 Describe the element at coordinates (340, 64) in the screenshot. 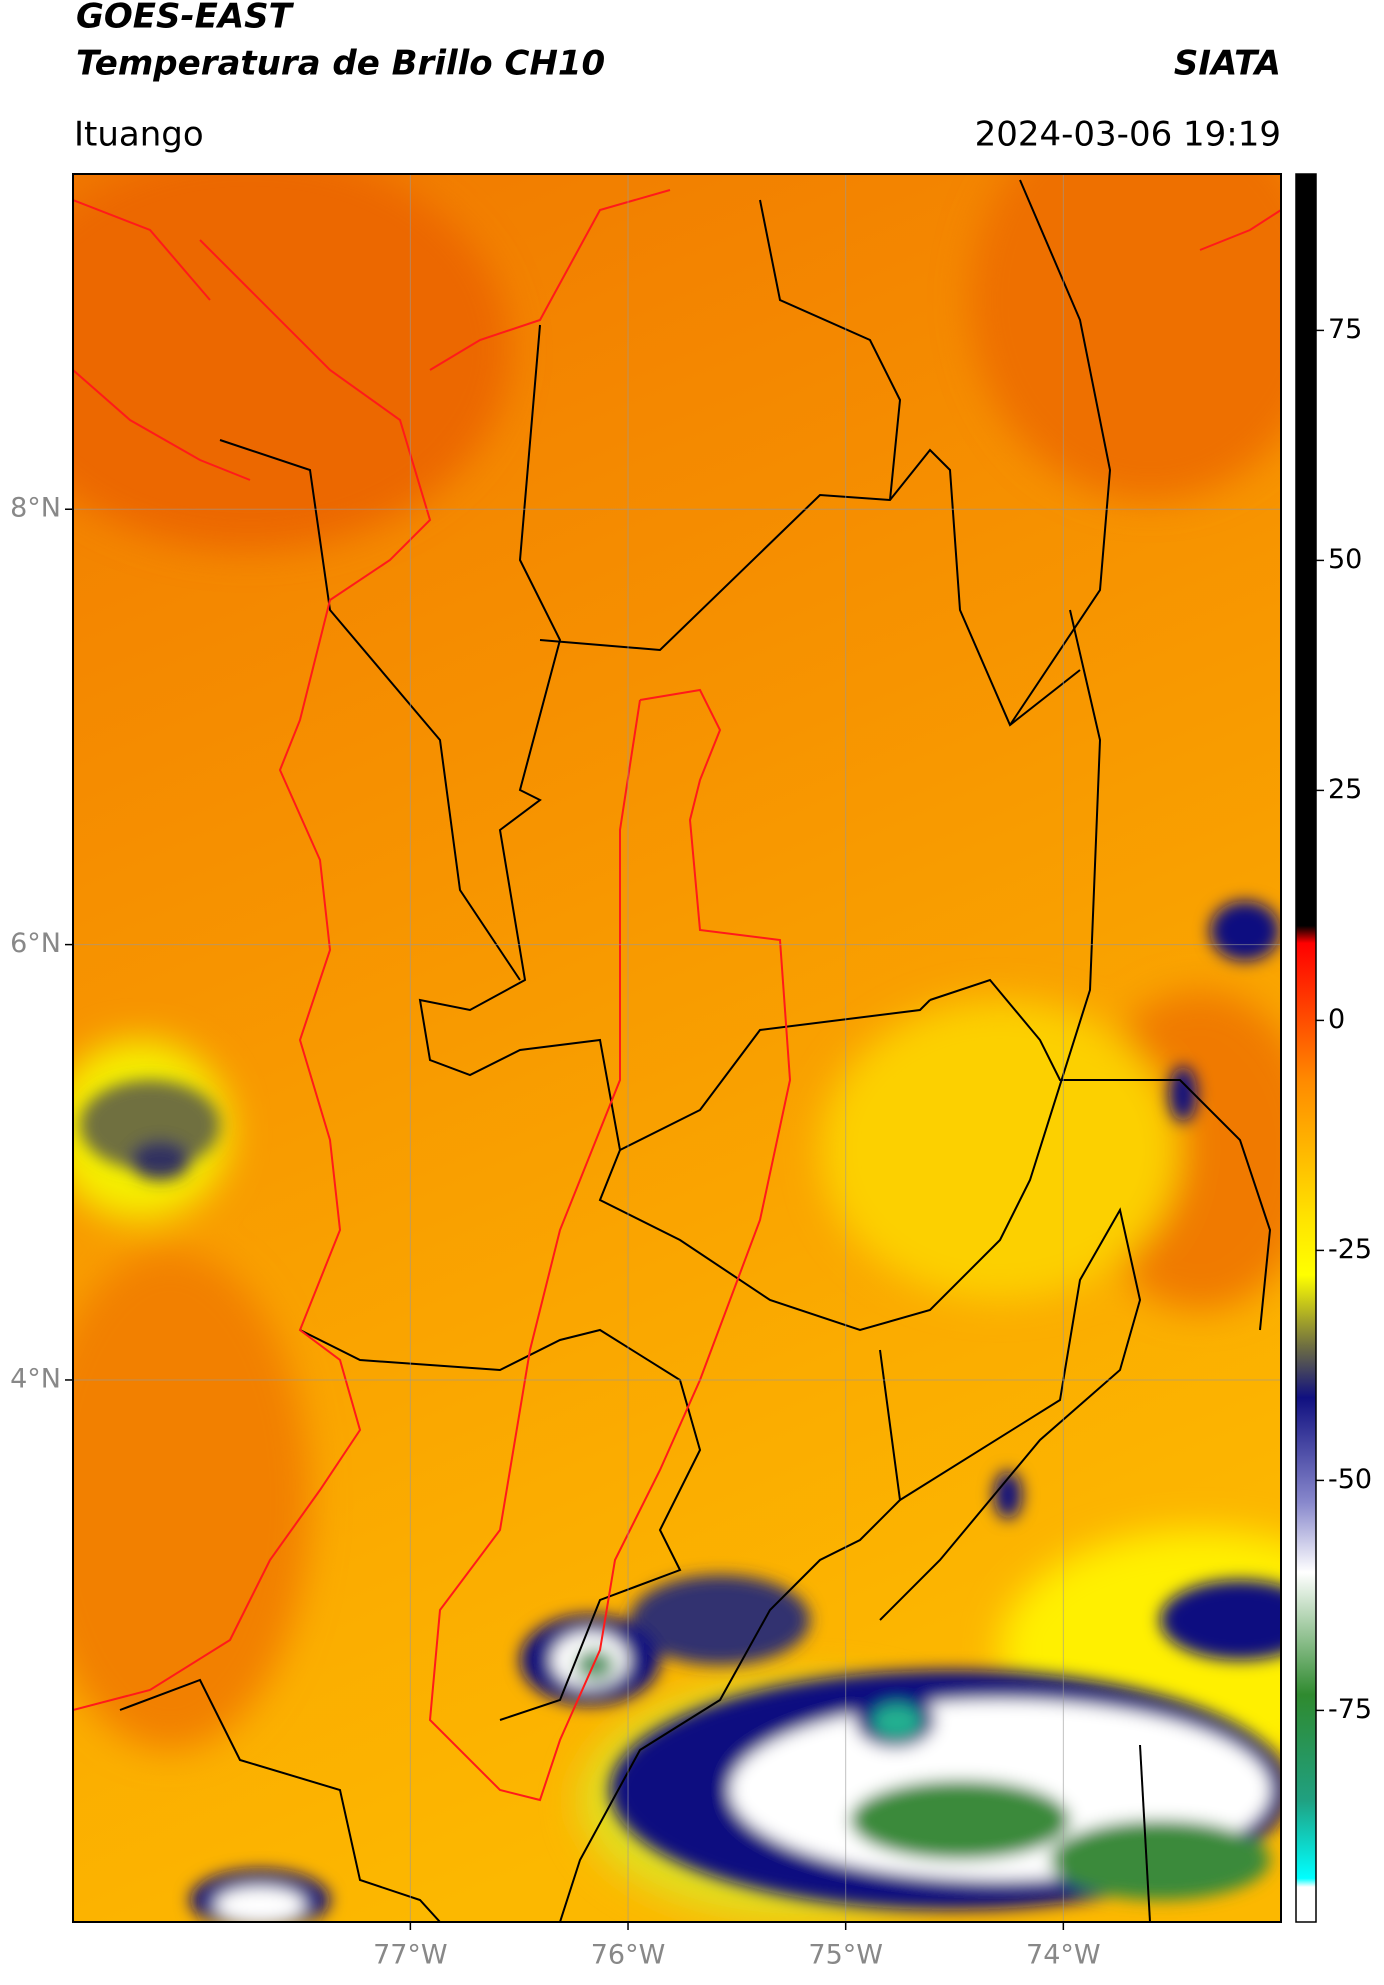

I see `subtitle: Temperatura de Brillo CH10` at that location.